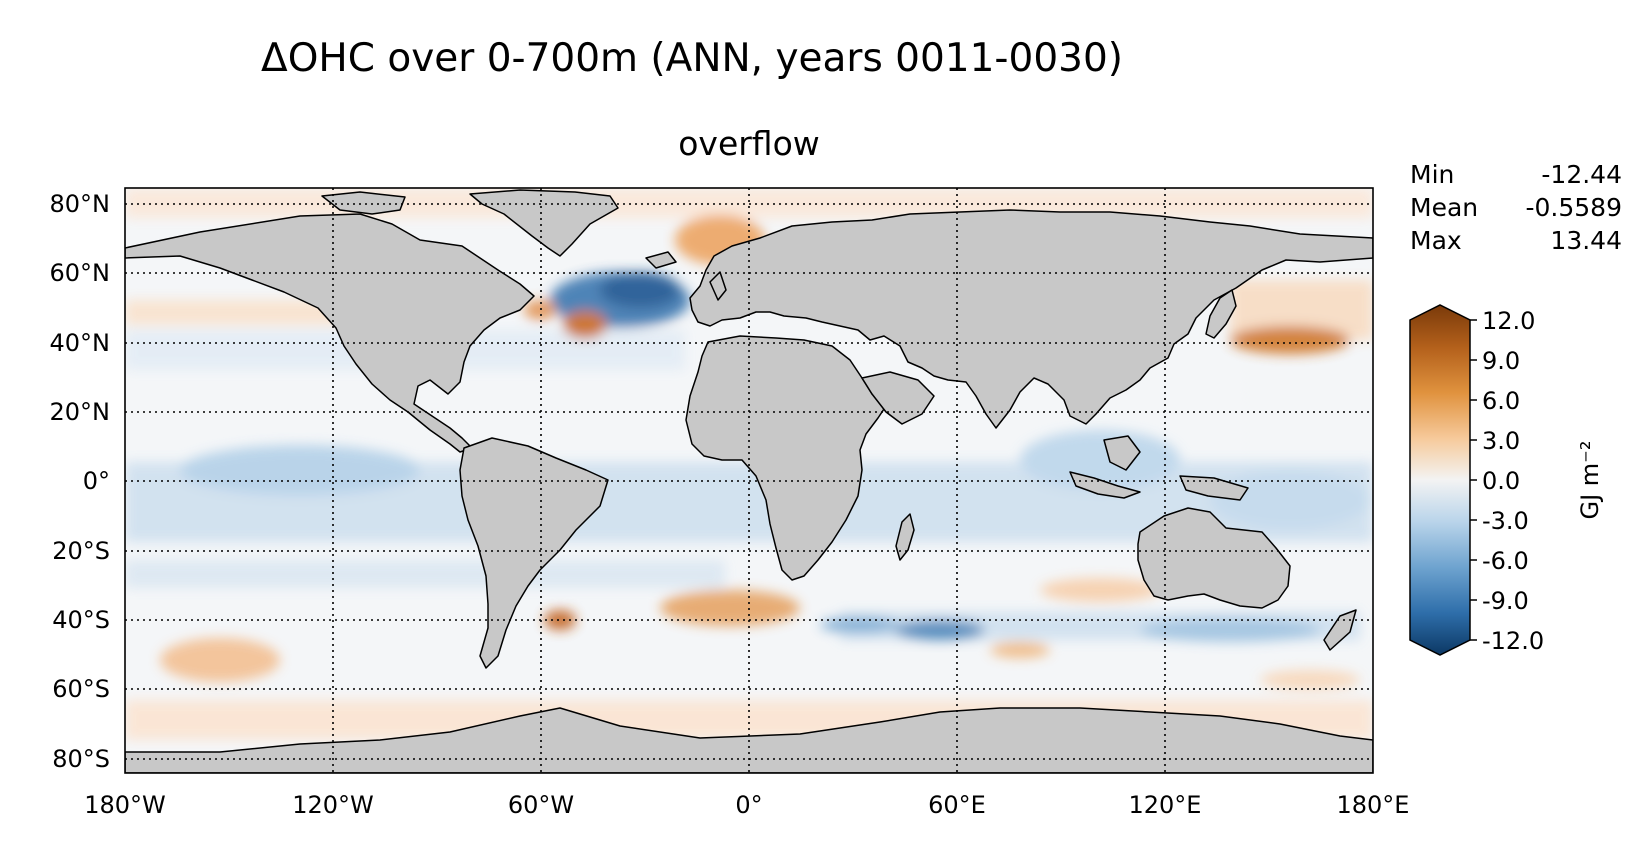  What do you see at coordinates (1516, 240) in the screenshot?
I see `stat-row-max: Max 13.44` at bounding box center [1516, 240].